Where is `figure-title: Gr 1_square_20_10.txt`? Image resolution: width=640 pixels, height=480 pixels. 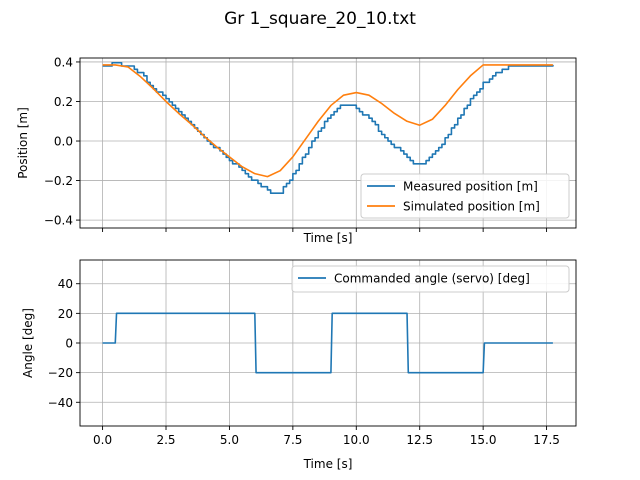 figure-title: Gr 1_square_20_10.txt is located at coordinates (320, 19).